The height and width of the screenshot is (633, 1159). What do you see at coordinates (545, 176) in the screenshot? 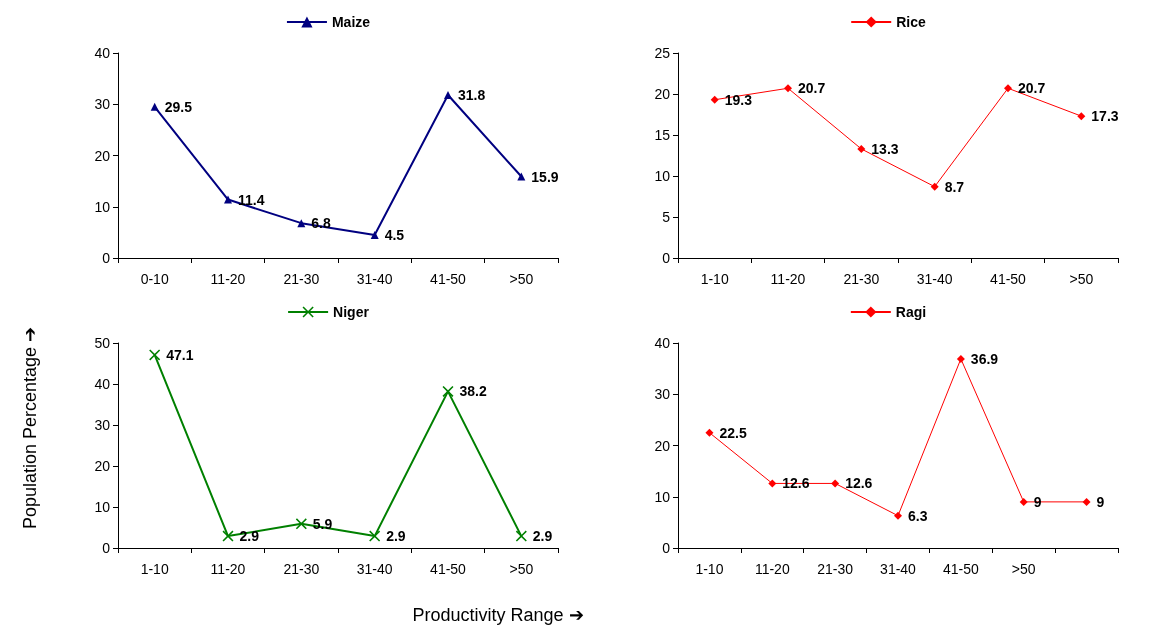
I see `data-label: 15.9` at bounding box center [545, 176].